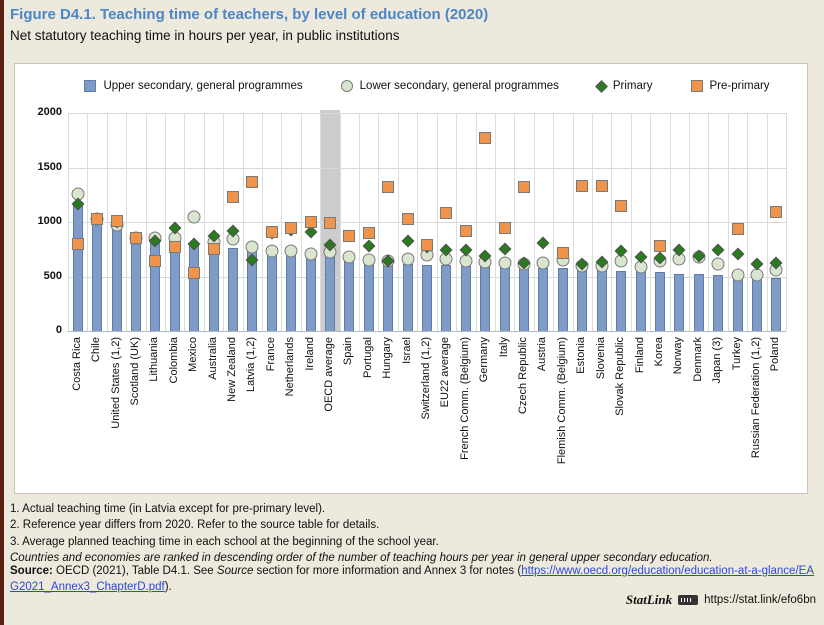 This screenshot has width=824, height=625. I want to click on x-category-label: Germany, so click(484, 360).